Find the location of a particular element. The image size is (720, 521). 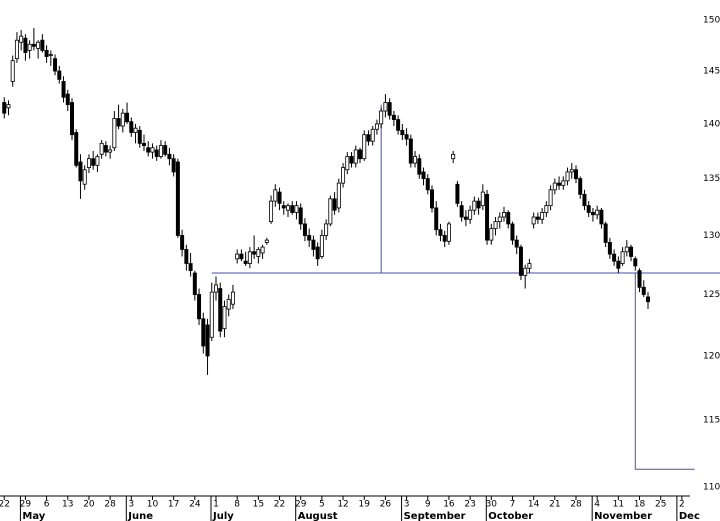

y-tick-label: 1500 is located at coordinates (711, 21).